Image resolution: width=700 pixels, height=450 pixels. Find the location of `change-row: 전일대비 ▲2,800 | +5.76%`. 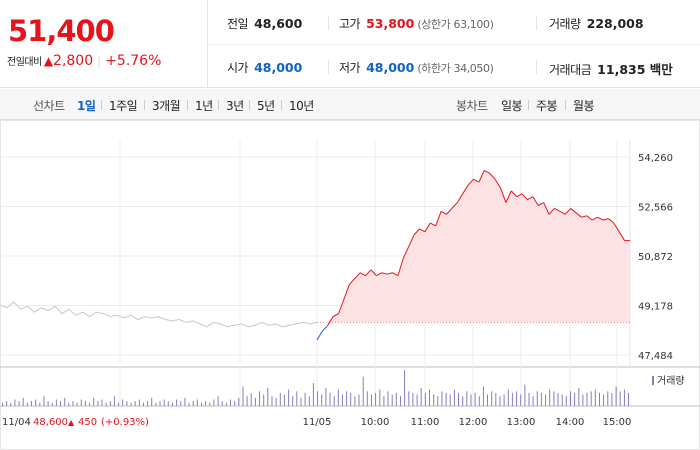

change-row: 전일대비 ▲2,800 | +5.76% is located at coordinates (84, 61).